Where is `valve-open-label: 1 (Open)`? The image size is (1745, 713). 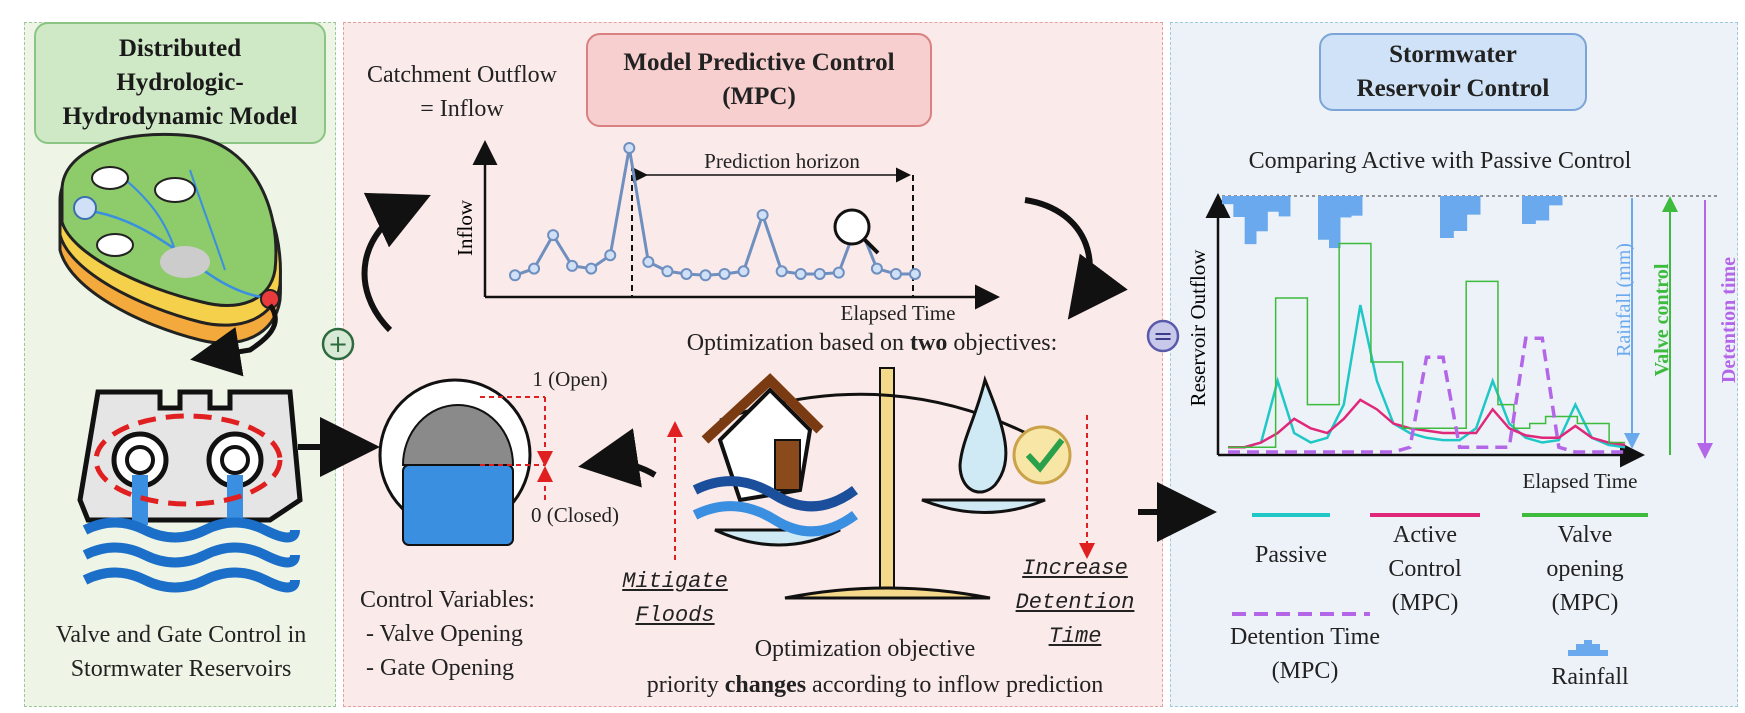 valve-open-label: 1 (Open) is located at coordinates (570, 379).